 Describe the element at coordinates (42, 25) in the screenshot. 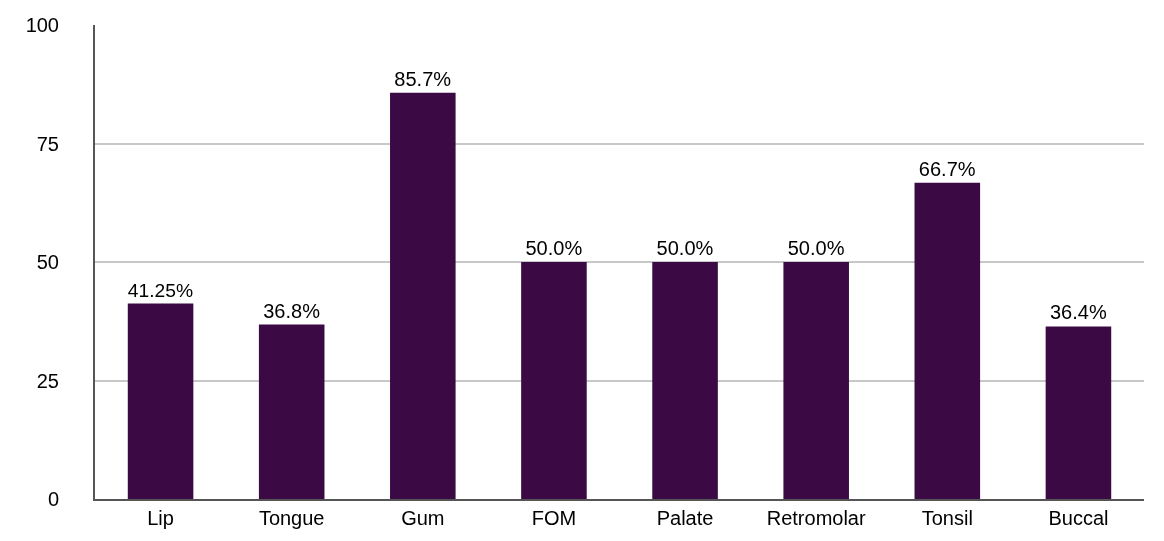

I see `y-tick-label: 100` at that location.